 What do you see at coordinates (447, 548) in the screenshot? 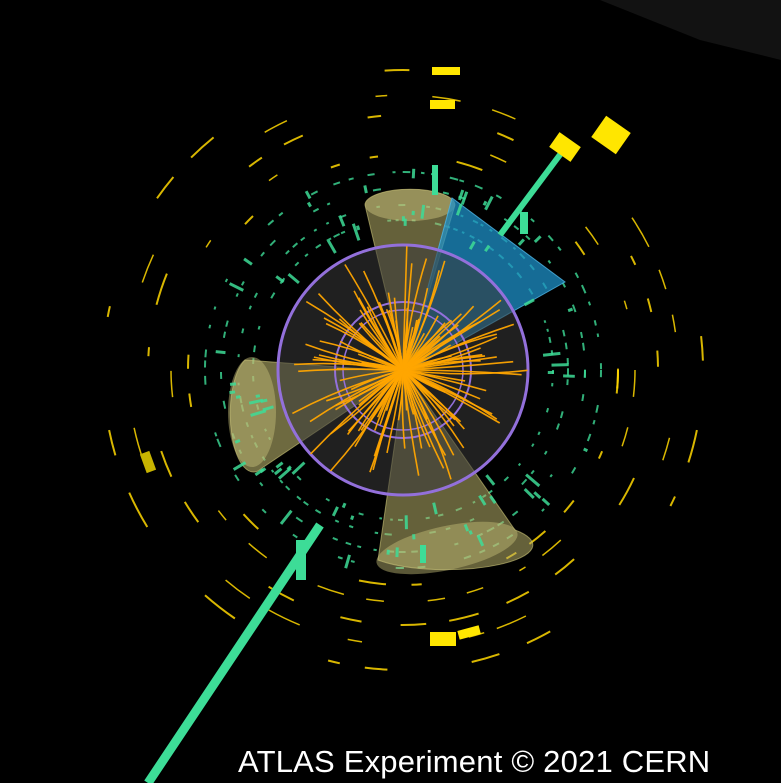
I see `jet-cone-bottom-cap` at bounding box center [447, 548].